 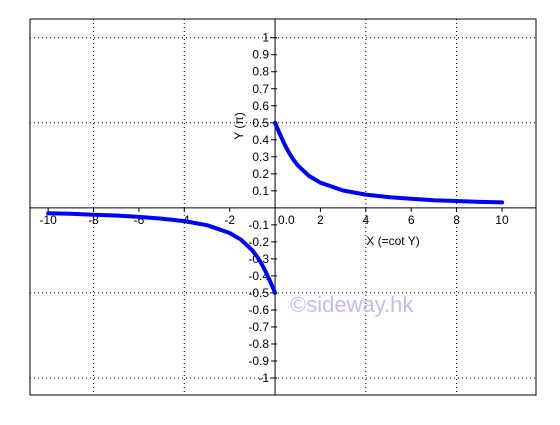 What do you see at coordinates (320, 220) in the screenshot?
I see `x-tick-label: 2` at bounding box center [320, 220].